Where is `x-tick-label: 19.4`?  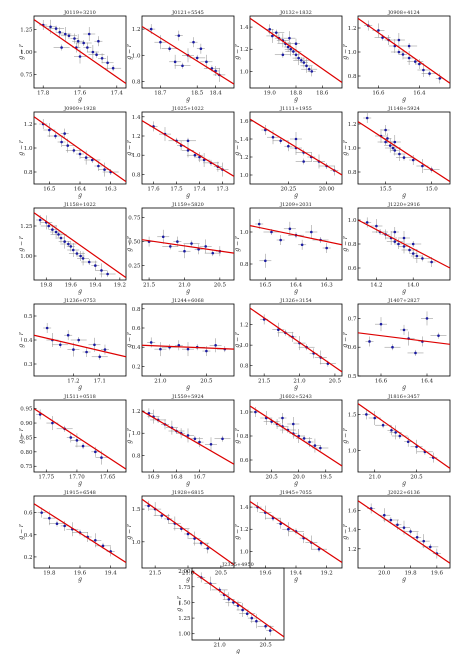 x-tick-label: 19.4 is located at coordinates (95, 286).